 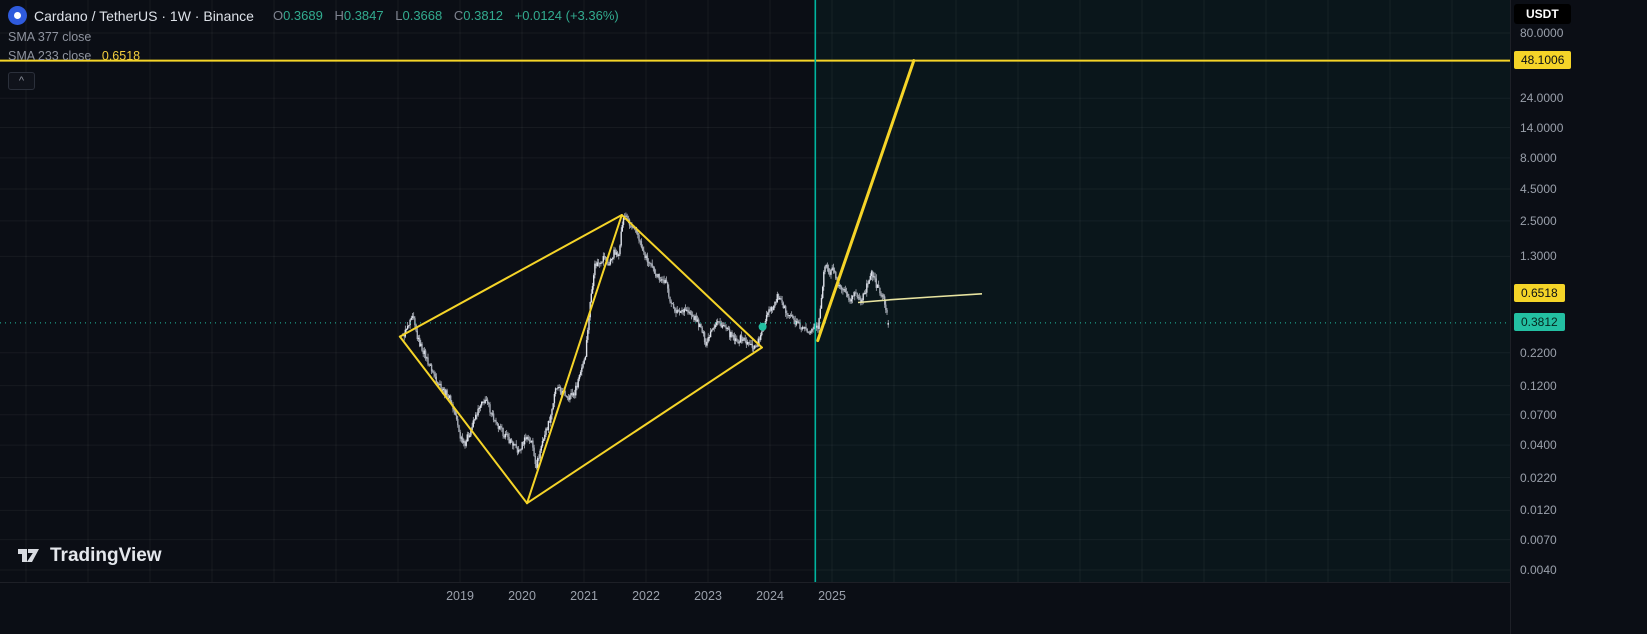 I want to click on time-tick-label: 2024, so click(x=770, y=596).